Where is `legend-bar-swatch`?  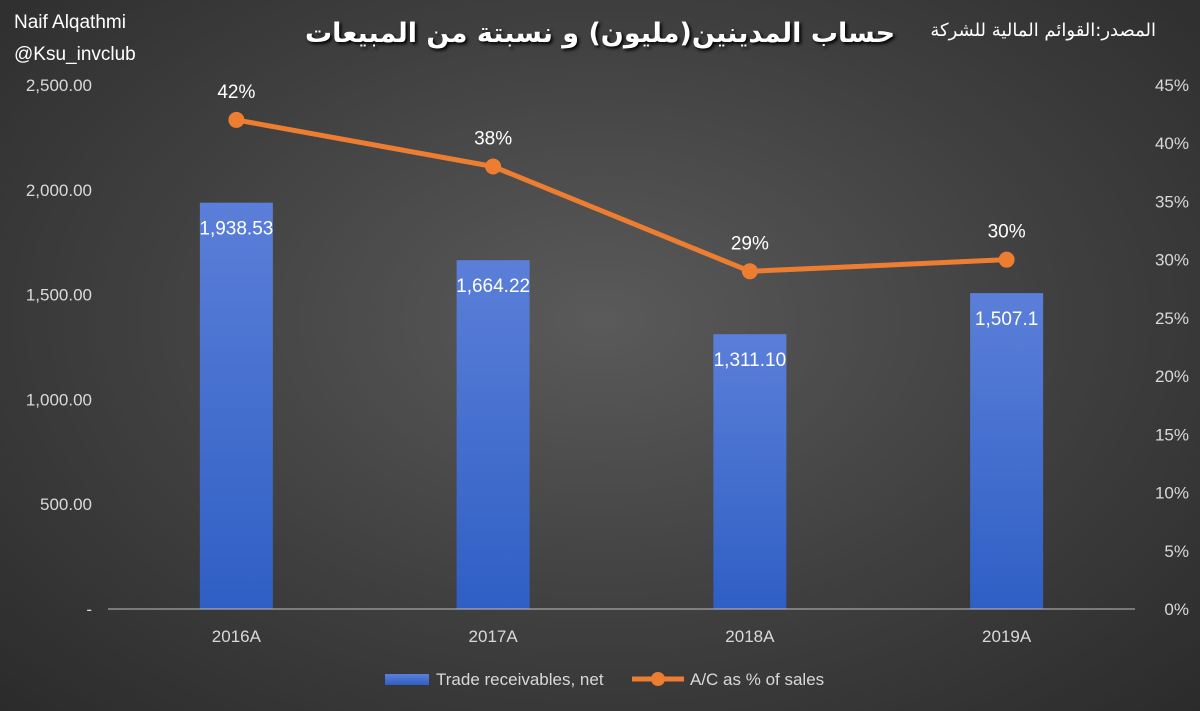
legend-bar-swatch is located at coordinates (407, 679).